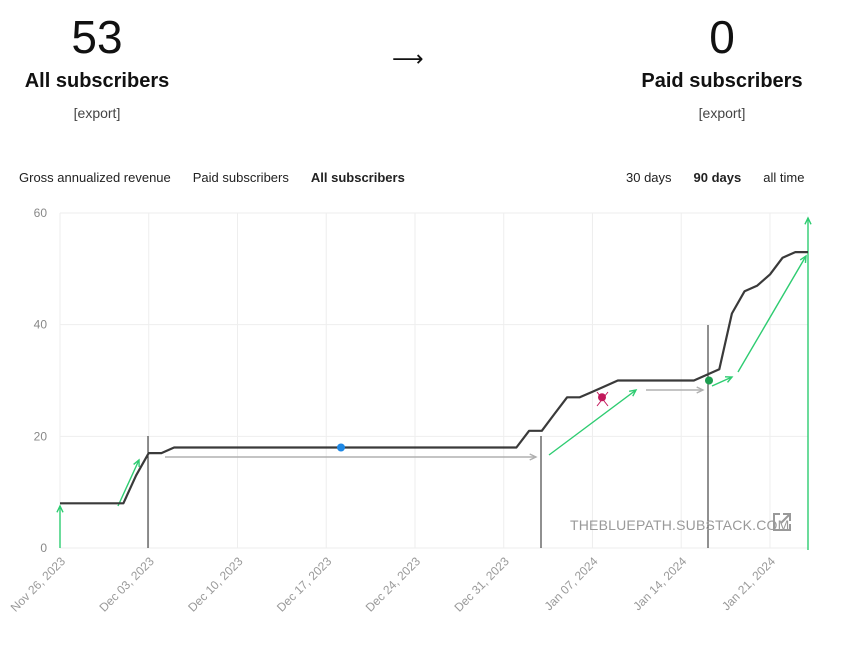 The width and height of the screenshot is (847, 651). Describe the element at coordinates (722, 113) in the screenshot. I see `paid-subscribers-export-link: [export]` at that location.